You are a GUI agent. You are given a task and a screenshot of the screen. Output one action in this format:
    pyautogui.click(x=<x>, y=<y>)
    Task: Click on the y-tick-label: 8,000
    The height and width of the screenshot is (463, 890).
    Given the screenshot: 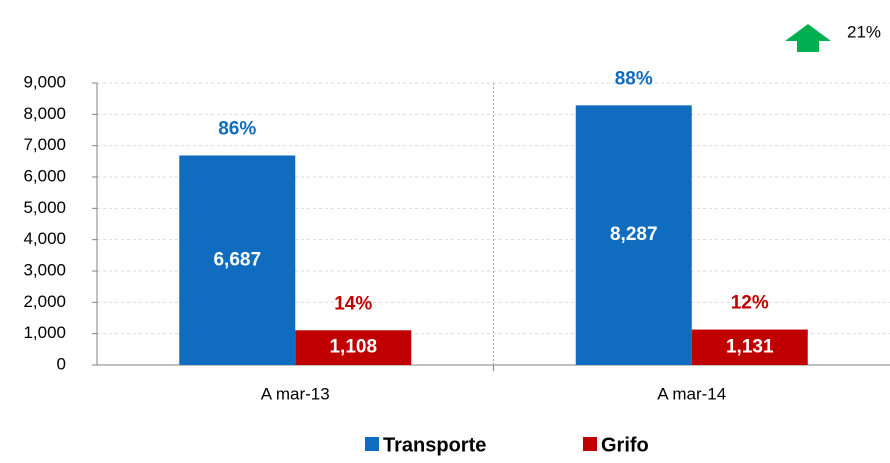 What is the action you would take?
    pyautogui.click(x=44, y=113)
    